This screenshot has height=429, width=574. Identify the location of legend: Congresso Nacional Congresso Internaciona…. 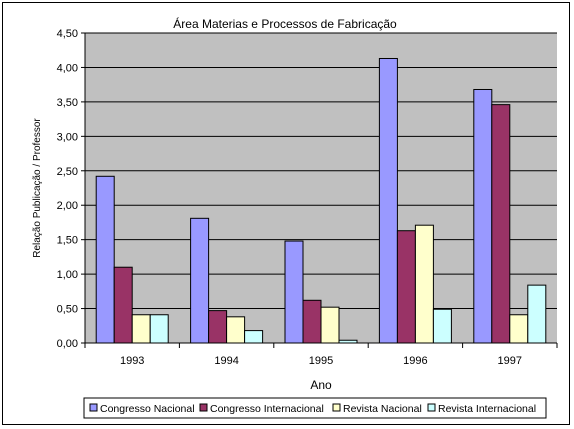
(312, 409).